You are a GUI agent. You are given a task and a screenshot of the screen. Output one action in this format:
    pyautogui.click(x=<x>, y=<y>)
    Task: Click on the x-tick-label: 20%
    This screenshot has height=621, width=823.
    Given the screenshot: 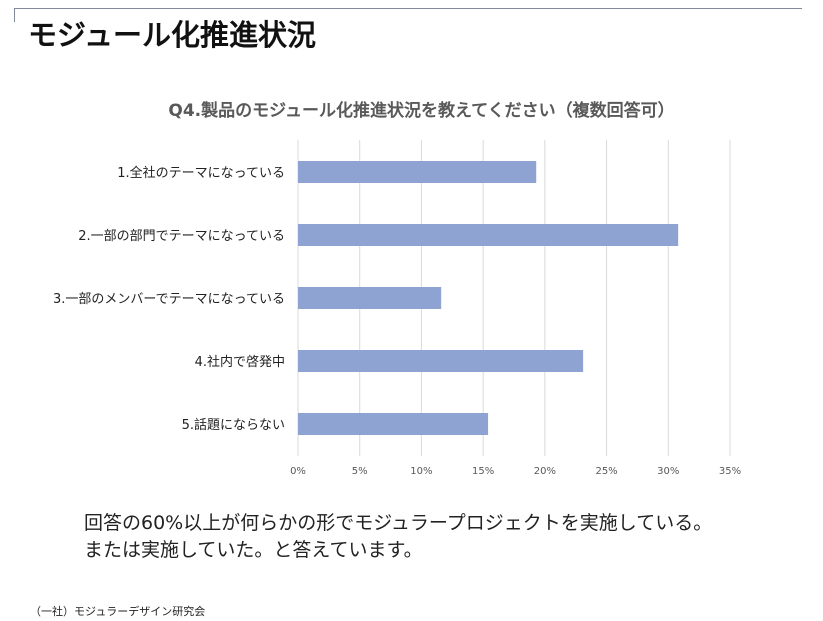 What is the action you would take?
    pyautogui.click(x=545, y=471)
    